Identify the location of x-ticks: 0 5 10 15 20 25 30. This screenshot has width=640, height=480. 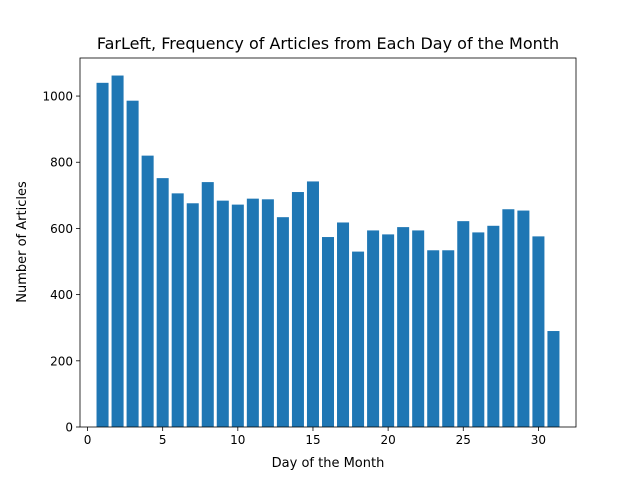
(315, 437).